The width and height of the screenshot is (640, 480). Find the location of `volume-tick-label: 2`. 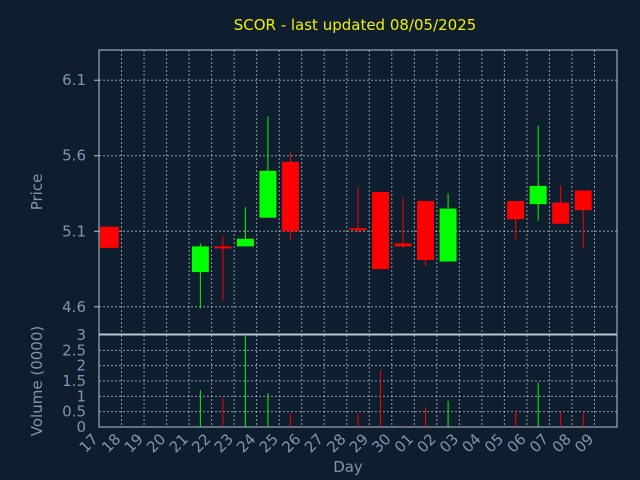

volume-tick-label: 2 is located at coordinates (81, 366).